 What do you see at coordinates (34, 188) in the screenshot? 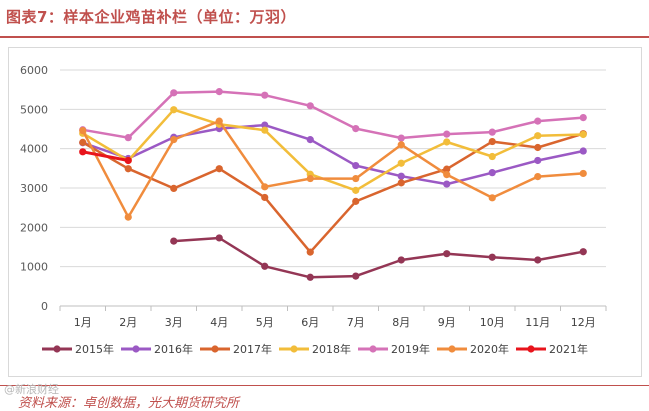
I see `y-tick-label: 3000` at bounding box center [34, 188].